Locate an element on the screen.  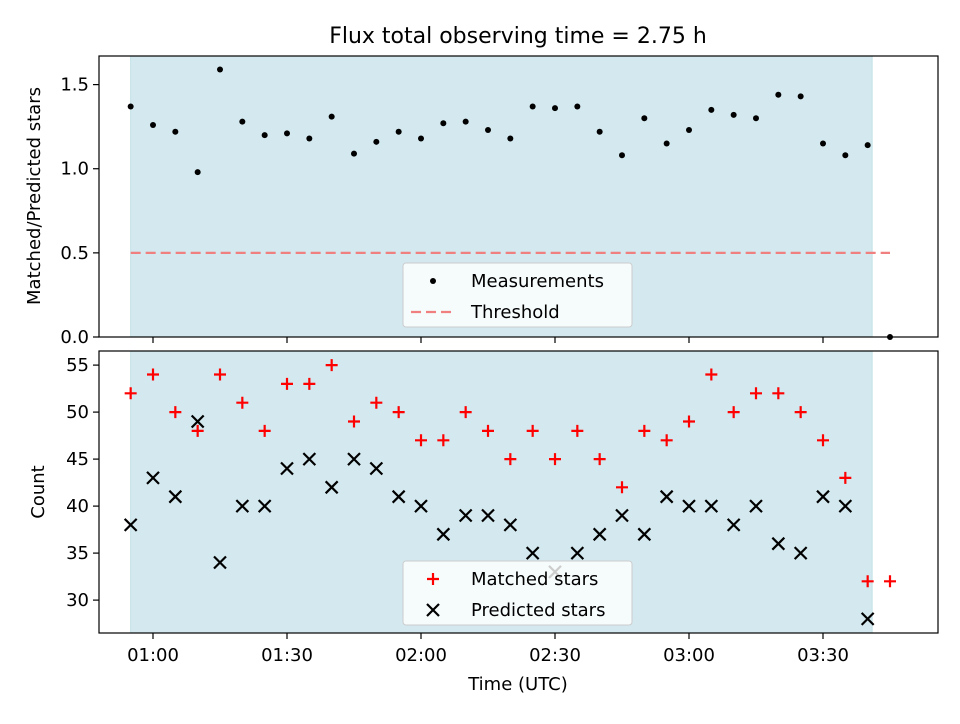
legend: Matched stars Predicted stars is located at coordinates (517, 593).